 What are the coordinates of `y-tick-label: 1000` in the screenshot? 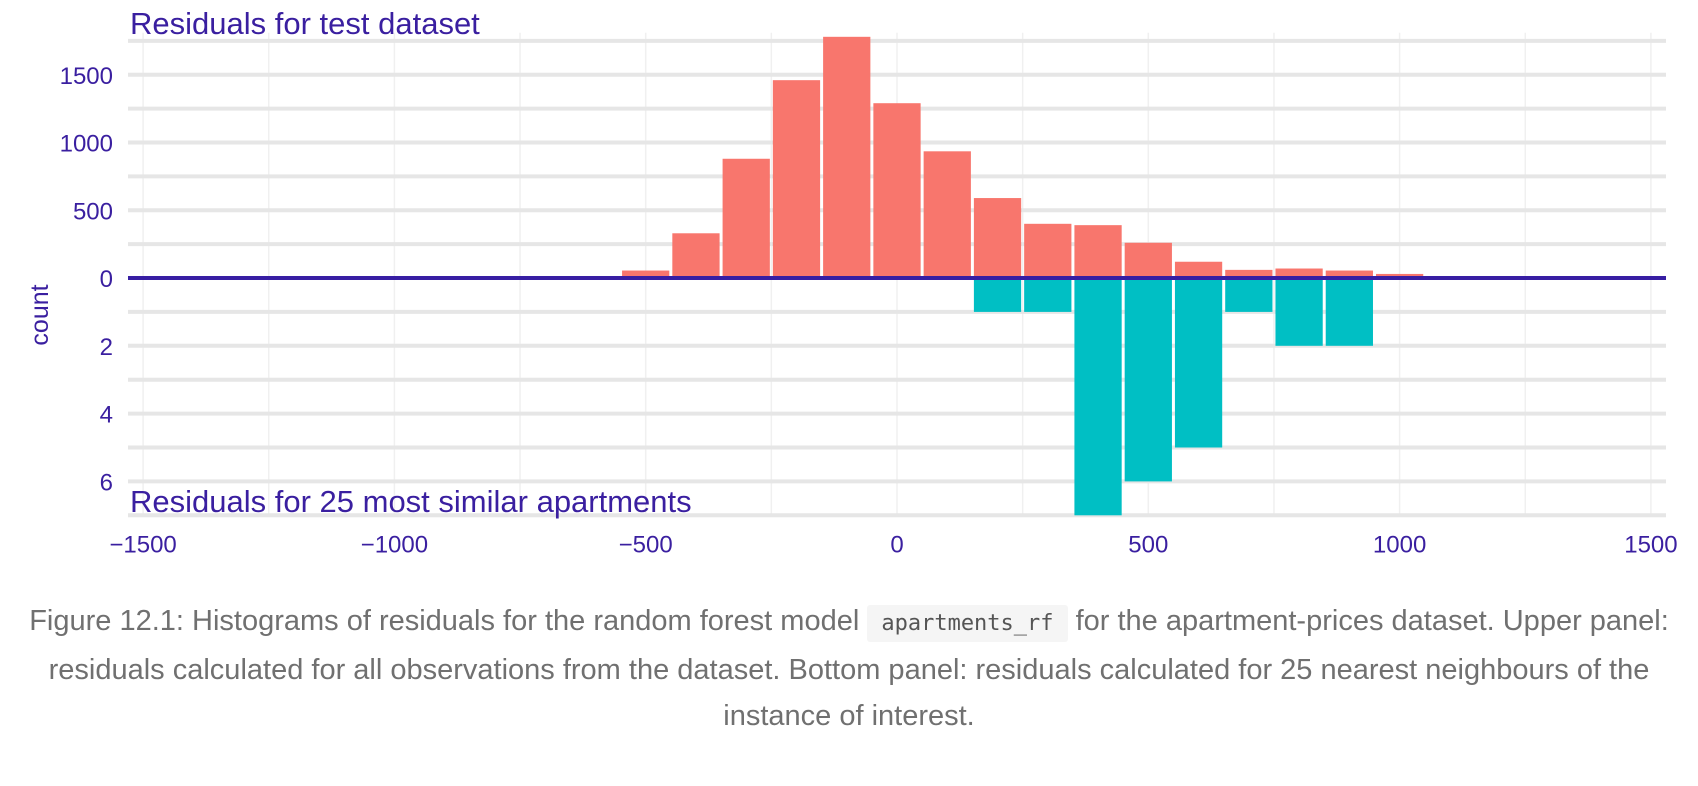 It's located at (86, 144).